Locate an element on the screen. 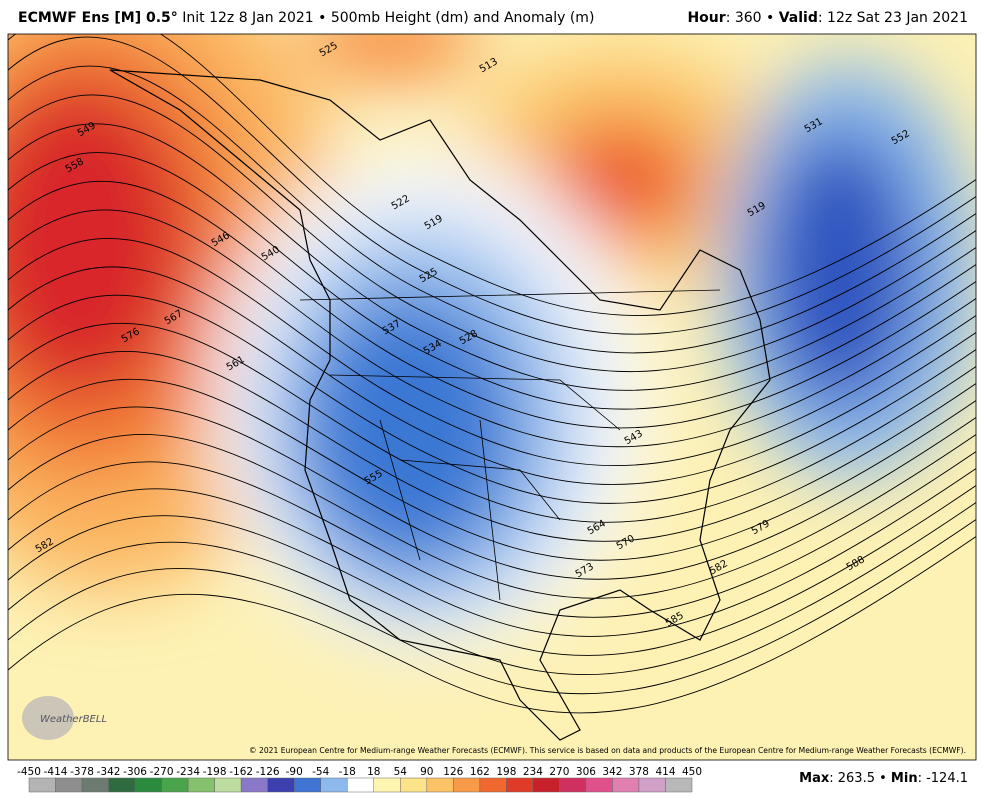  colorbar-tick-label: -306 is located at coordinates (135, 772).